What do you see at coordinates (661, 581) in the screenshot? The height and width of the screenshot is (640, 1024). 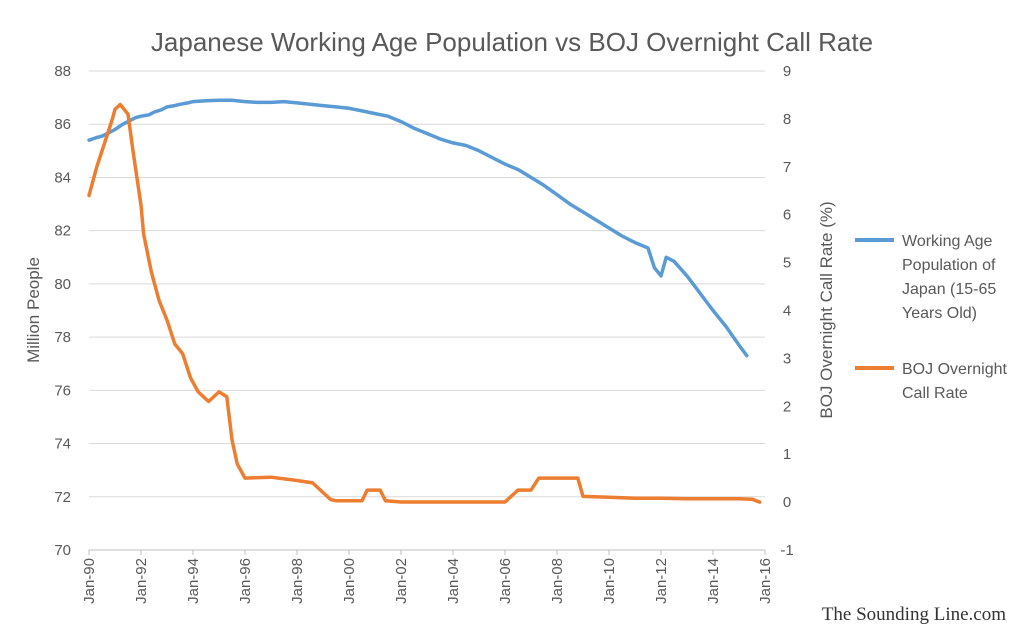 I see `x-tick-label: Jan-12` at bounding box center [661, 581].